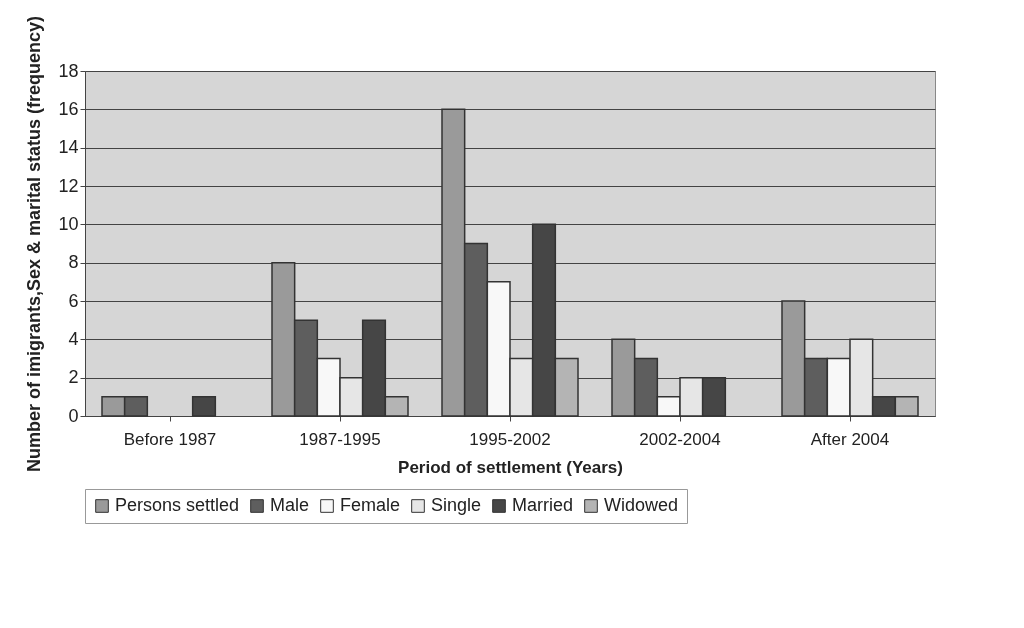  Describe the element at coordinates (73, 338) in the screenshot. I see `y-tick-label: 4` at that location.